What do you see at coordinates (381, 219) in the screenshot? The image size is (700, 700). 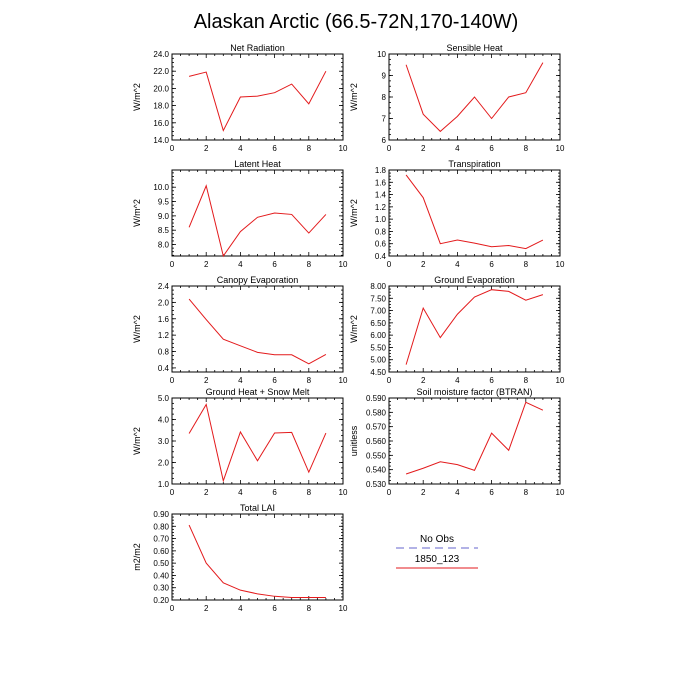 I see `y-tick-label: 1.0` at bounding box center [381, 219].